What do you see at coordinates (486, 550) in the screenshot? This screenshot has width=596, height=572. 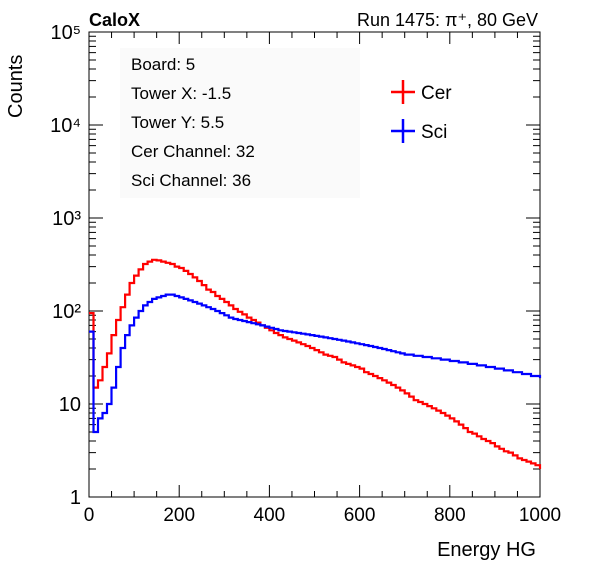 I see `x-axis-title: Energy HG` at bounding box center [486, 550].